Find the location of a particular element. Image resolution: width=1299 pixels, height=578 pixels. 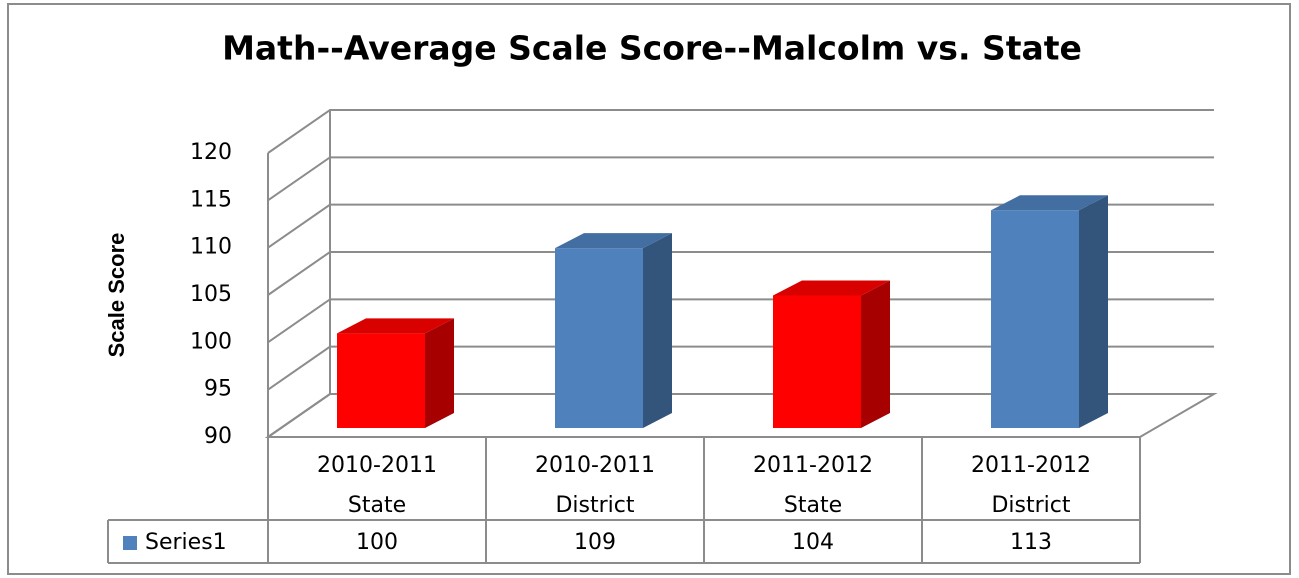

y-tick-label: 100 is located at coordinates (211, 341).